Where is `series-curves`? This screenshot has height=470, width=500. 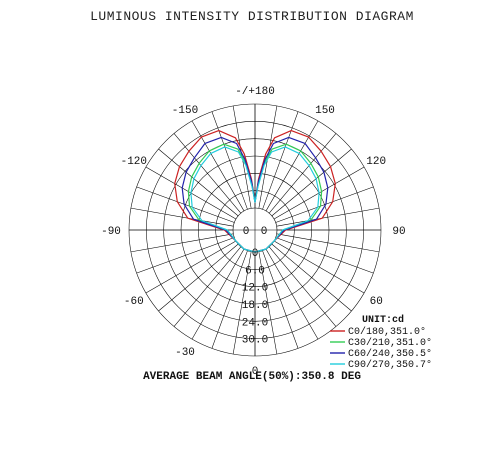 series-curves is located at coordinates (255, 191).